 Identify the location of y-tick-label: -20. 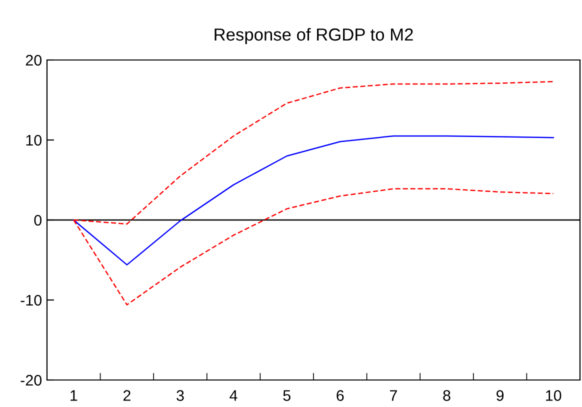
(31, 380).